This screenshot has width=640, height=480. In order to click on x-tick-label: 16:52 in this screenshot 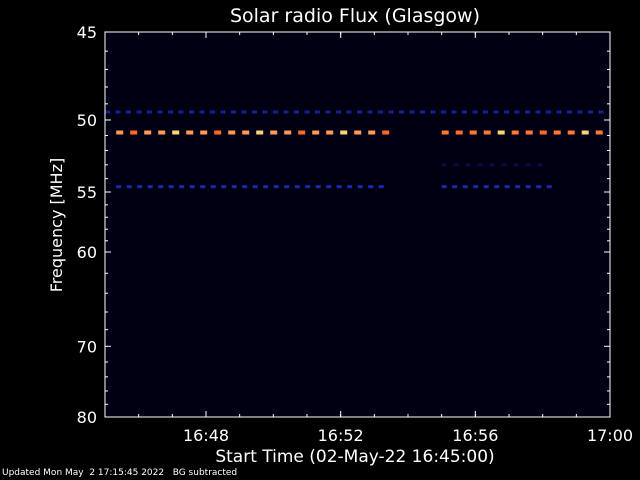, I will do `click(341, 435)`.